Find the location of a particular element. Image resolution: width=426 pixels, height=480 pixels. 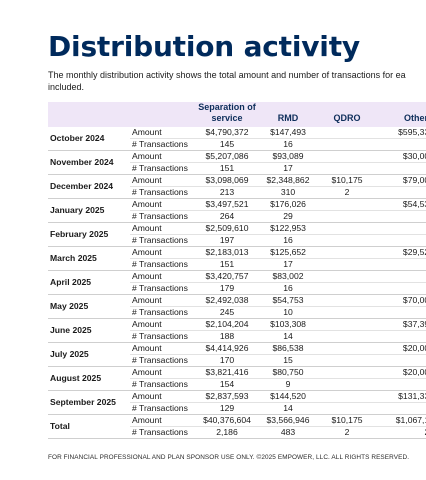

cell-amount-separation-of-service: $3,497,521 is located at coordinates (227, 204).